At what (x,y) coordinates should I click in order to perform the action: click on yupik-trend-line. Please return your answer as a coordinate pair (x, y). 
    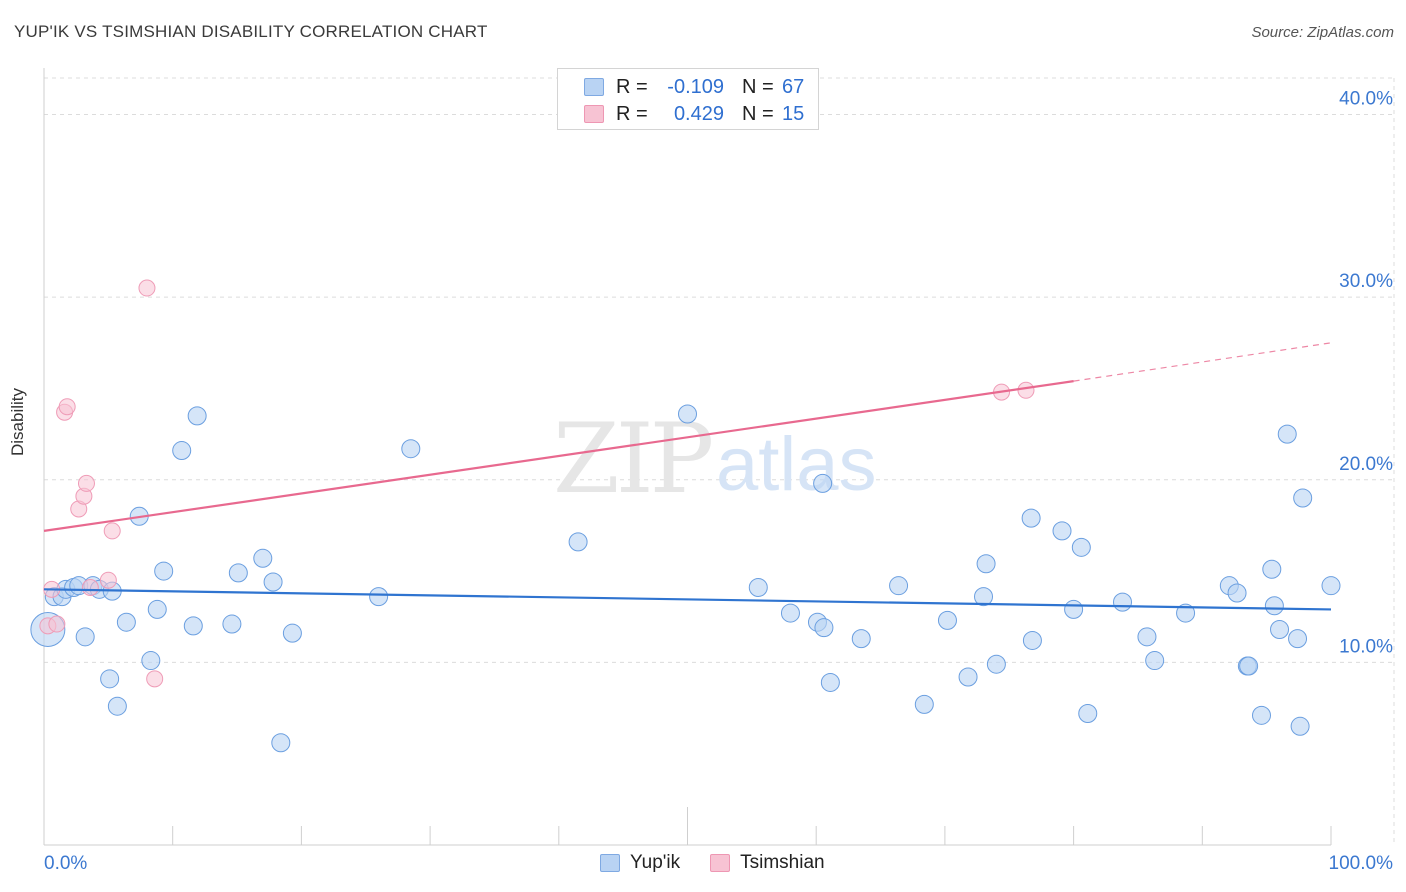
    Looking at the image, I should click on (687, 599).